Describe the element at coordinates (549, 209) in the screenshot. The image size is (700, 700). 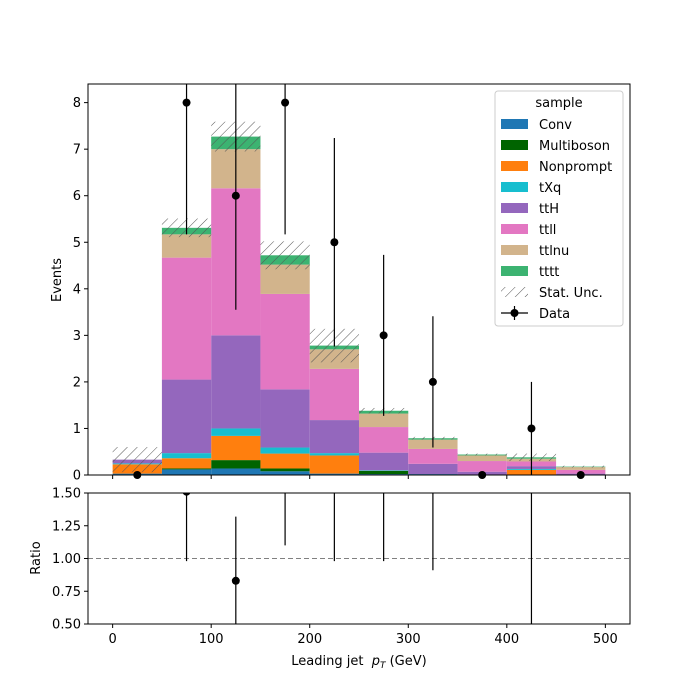
I see `legend-label-tth: ttH` at that location.